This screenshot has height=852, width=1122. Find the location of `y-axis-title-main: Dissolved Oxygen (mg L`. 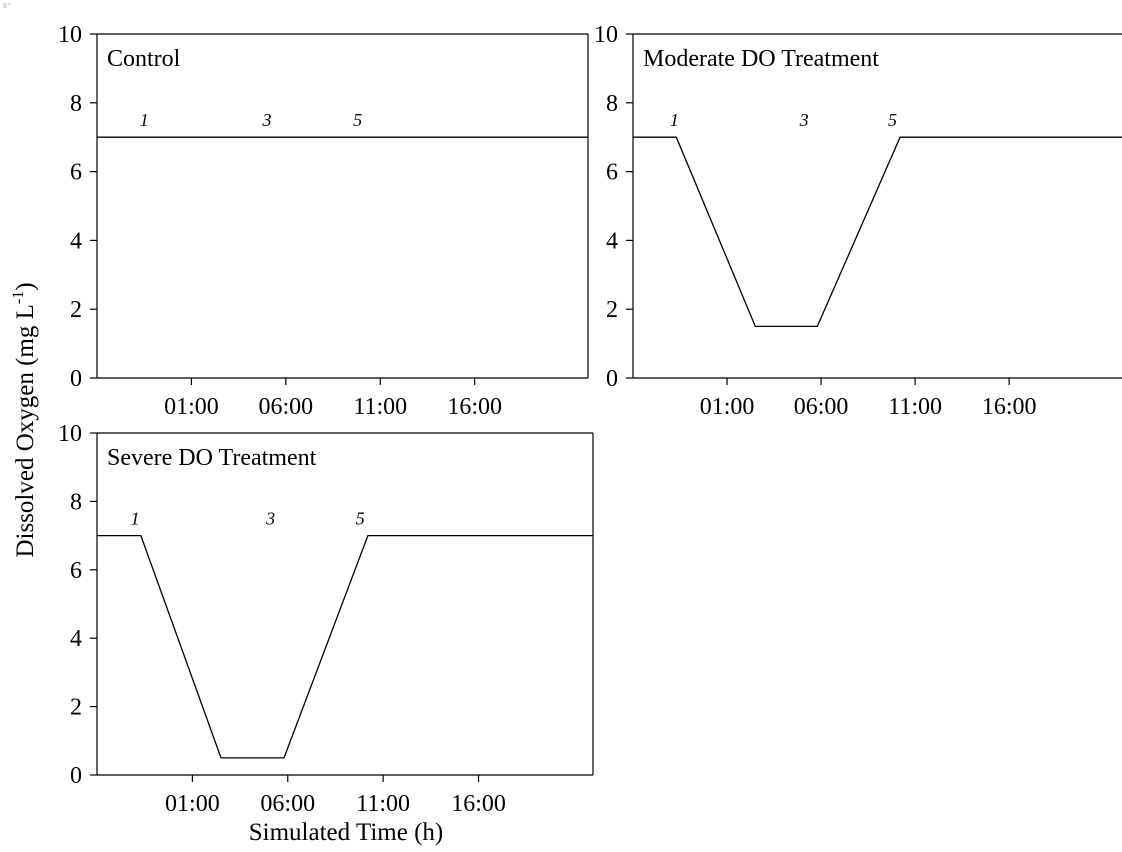

y-axis-title-main: Dissolved Oxygen (mg L is located at coordinates (25, 430).